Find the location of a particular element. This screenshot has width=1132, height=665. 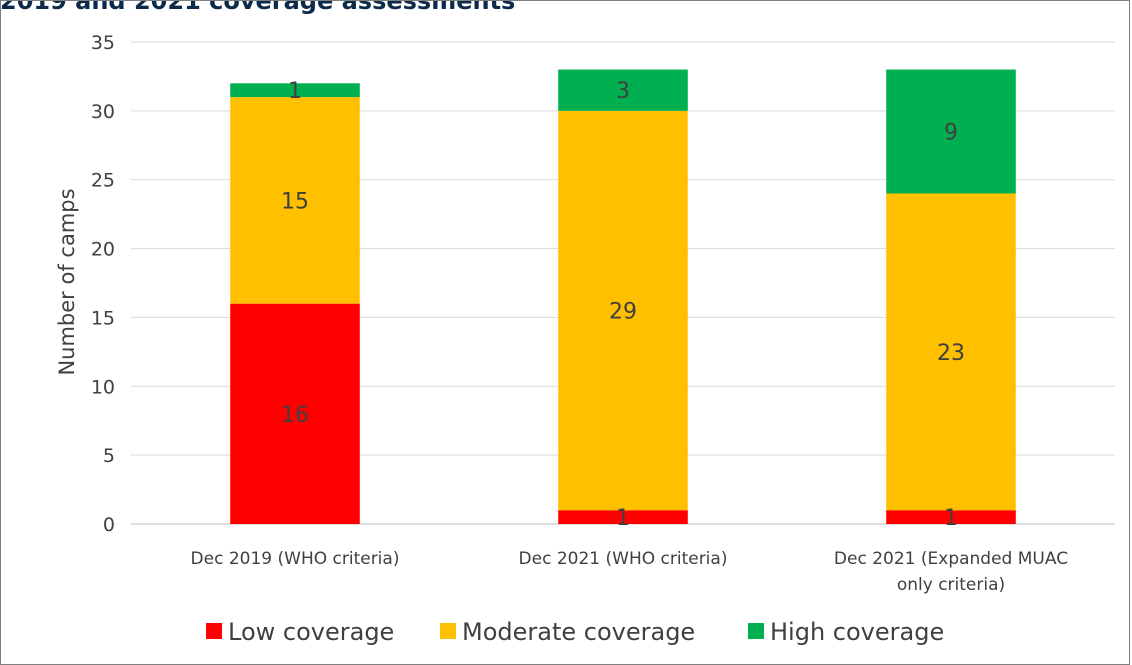

y-axis-label: Number of camps is located at coordinates (67, 281).